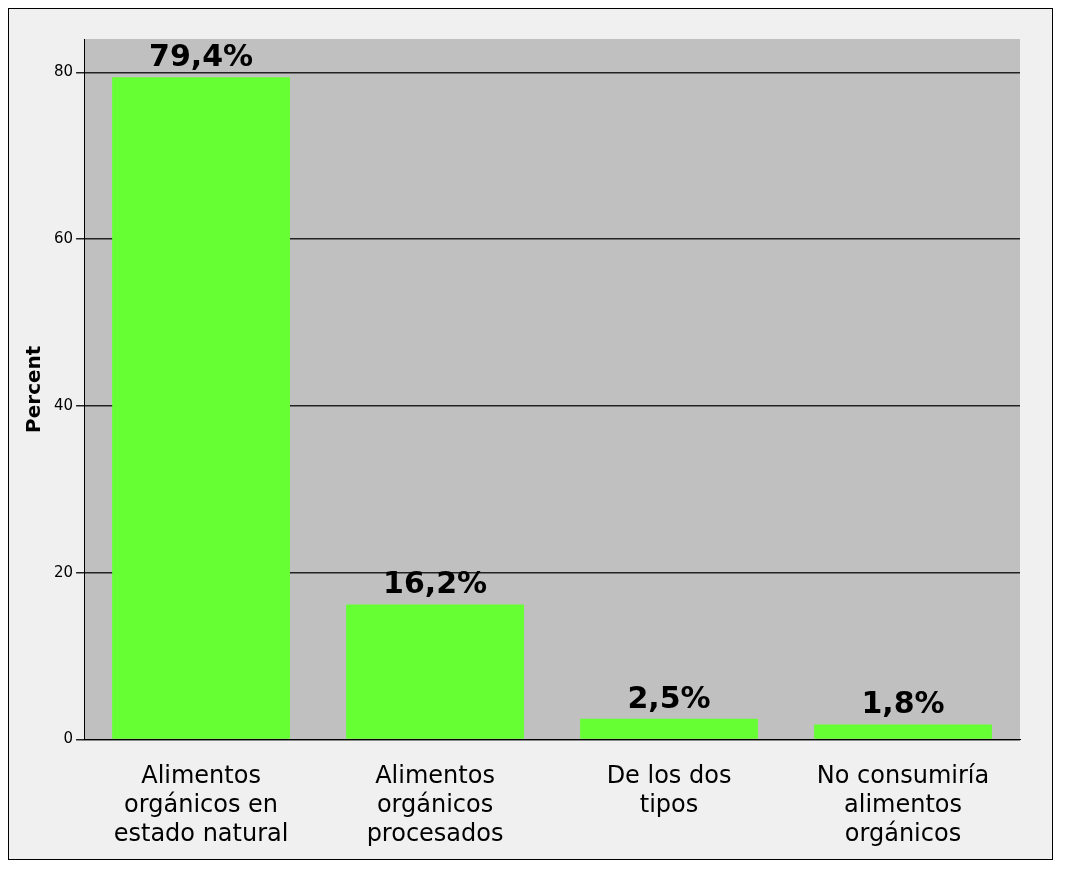 The height and width of the screenshot is (872, 1065). I want to click on y-tick-label: 80, so click(63, 71).